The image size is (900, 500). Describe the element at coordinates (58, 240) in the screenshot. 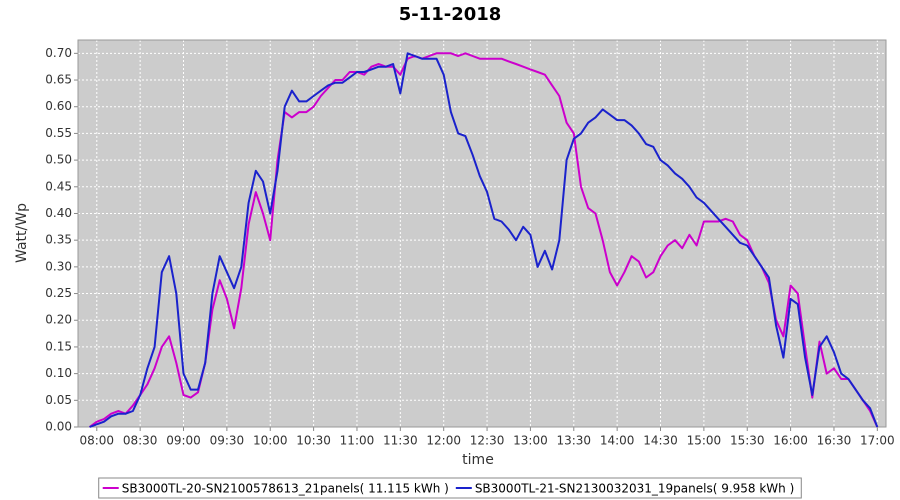

I see `y-tick-label: 0.35` at that location.